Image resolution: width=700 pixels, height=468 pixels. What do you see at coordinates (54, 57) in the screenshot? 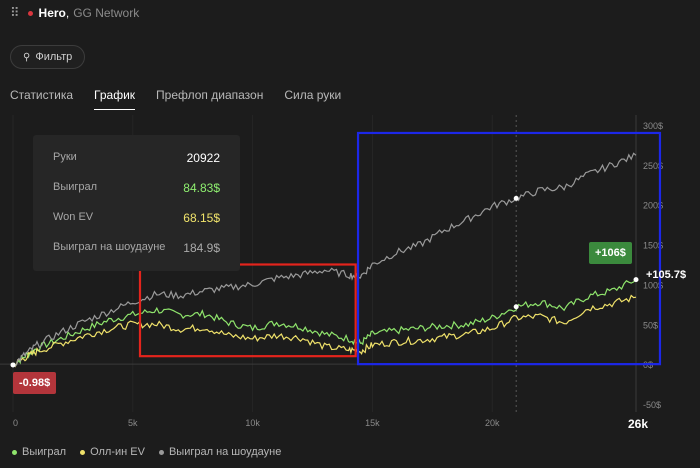
I see `filter-label: Фильтр` at bounding box center [54, 57].